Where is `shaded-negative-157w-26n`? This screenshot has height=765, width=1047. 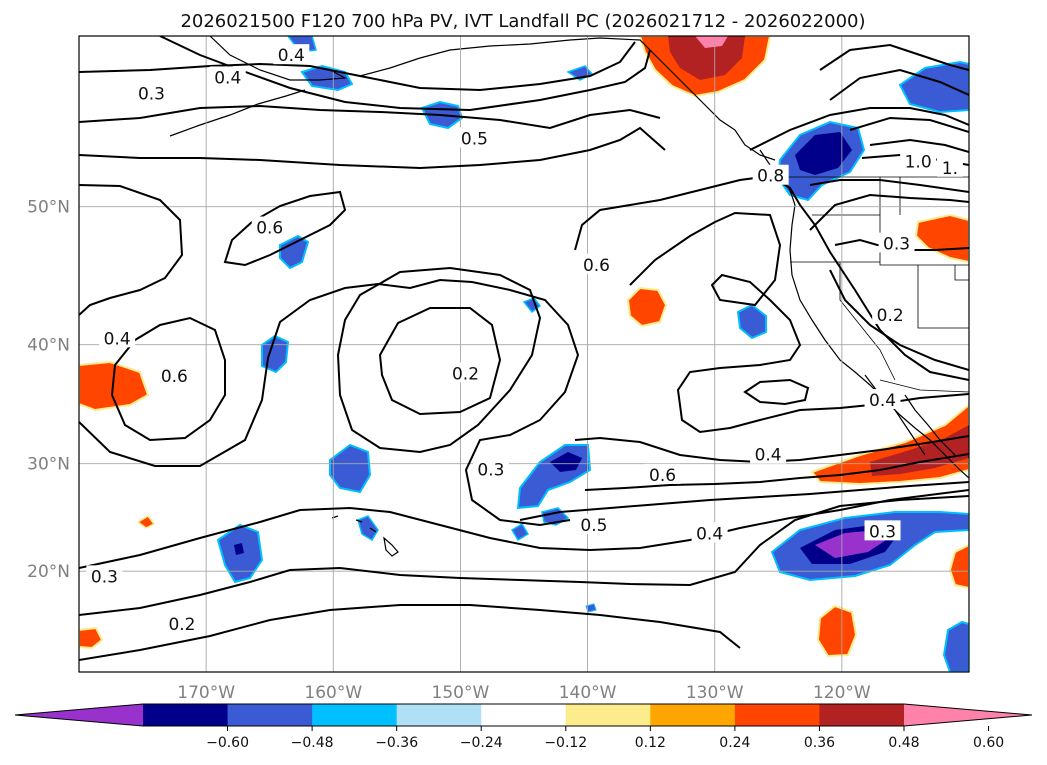 shaded-negative-157w-26n is located at coordinates (350, 468).